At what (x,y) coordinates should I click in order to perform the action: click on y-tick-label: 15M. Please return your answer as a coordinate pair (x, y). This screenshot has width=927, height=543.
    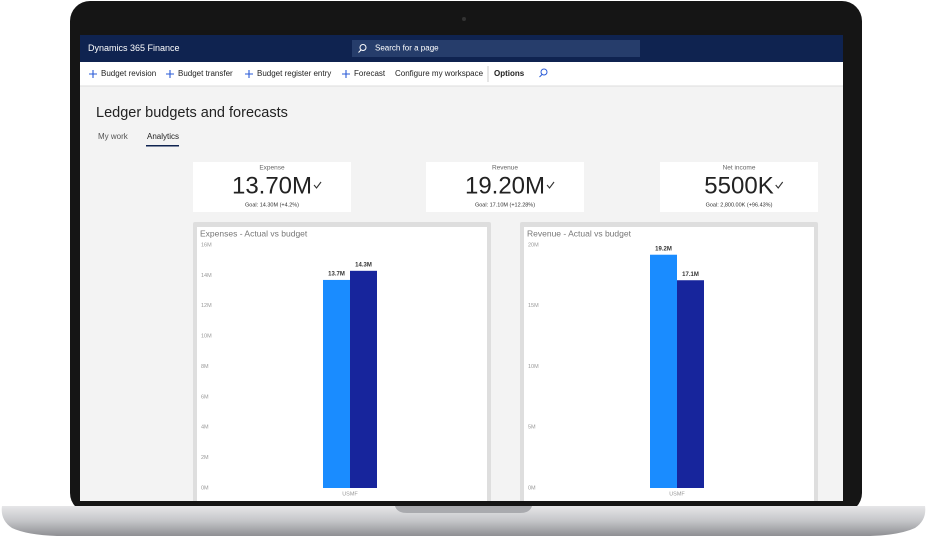
    Looking at the image, I should click on (533, 306).